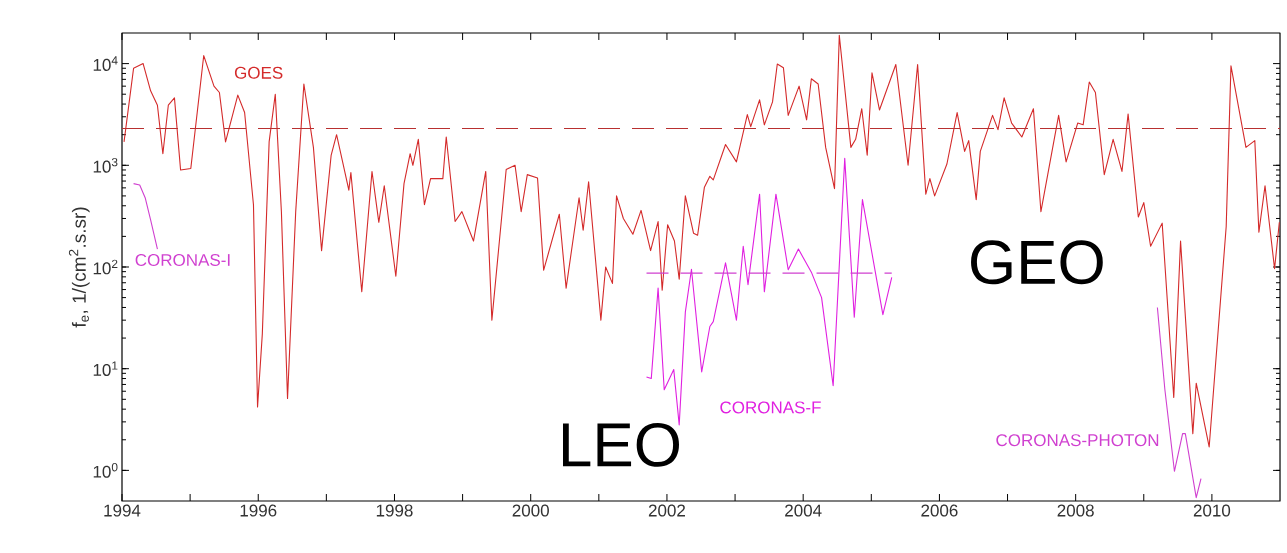 The width and height of the screenshot is (1287, 553). Describe the element at coordinates (1037, 262) in the screenshot. I see `annotation: GEO` at that location.